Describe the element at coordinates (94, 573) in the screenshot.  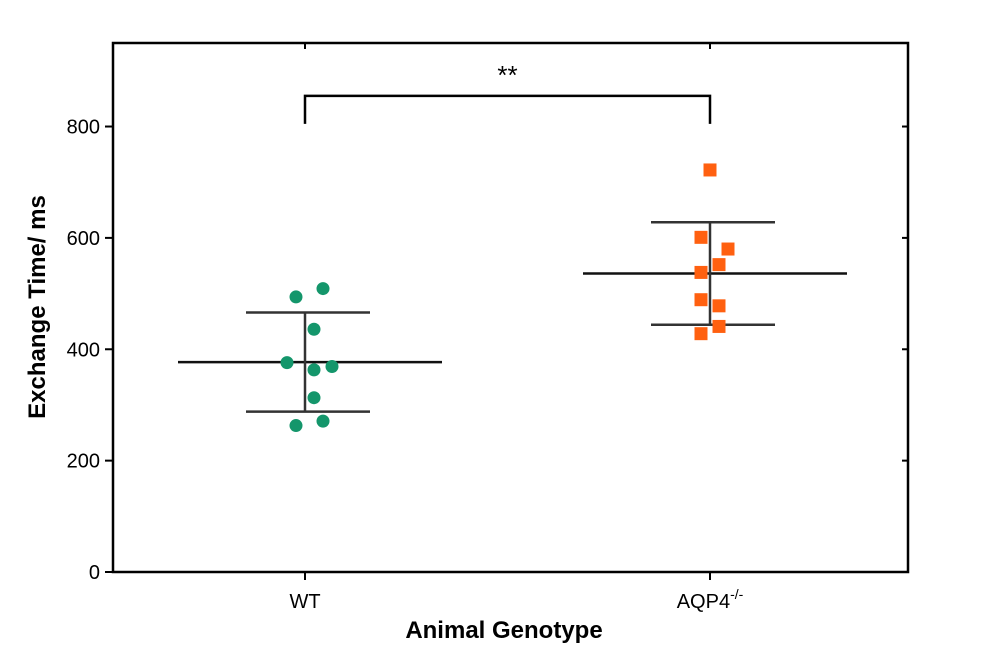
I see `y-tick-label: 0` at that location.